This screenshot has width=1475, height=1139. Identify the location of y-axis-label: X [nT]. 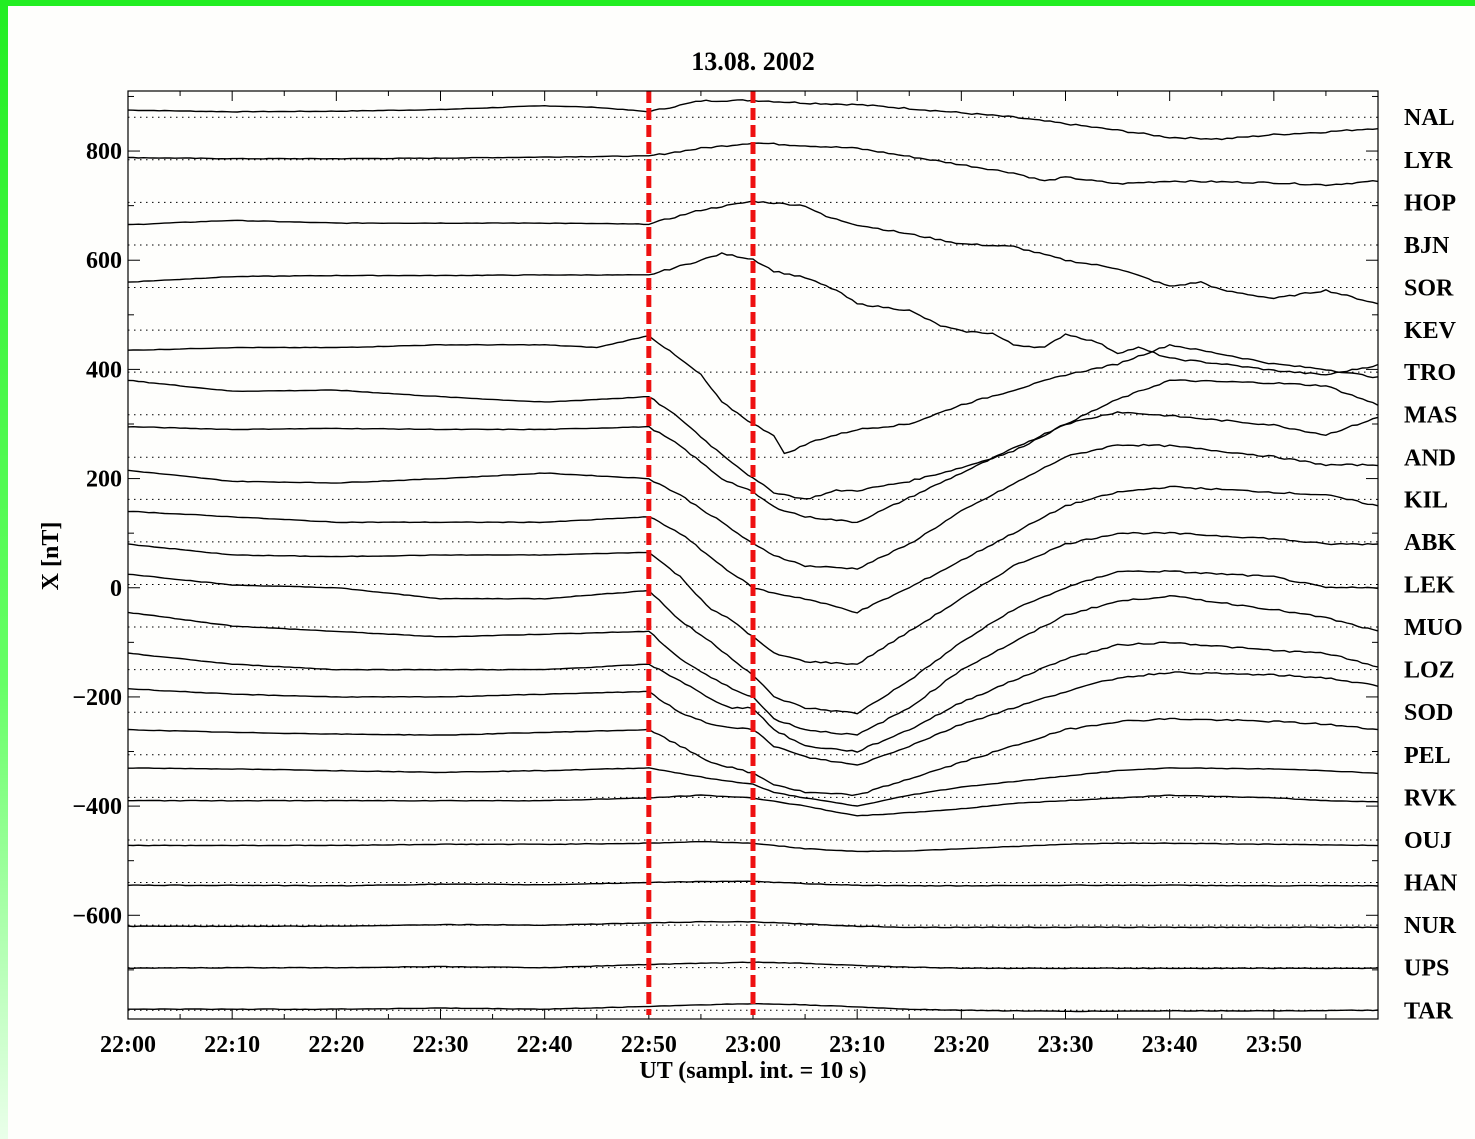
(51, 556).